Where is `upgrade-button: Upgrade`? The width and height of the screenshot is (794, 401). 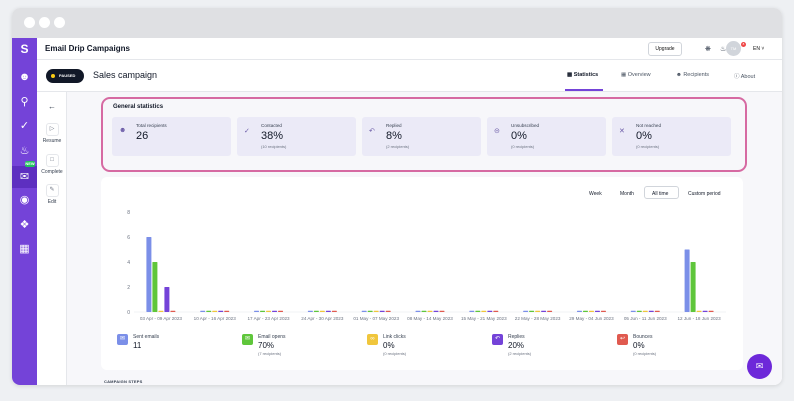
upgrade-button: Upgrade is located at coordinates (665, 49).